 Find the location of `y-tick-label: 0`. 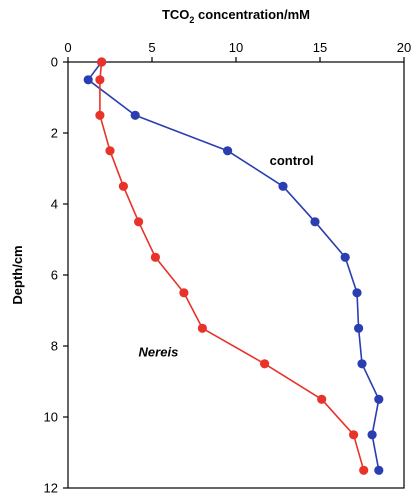

y-tick-label: 0 is located at coordinates (54, 62).